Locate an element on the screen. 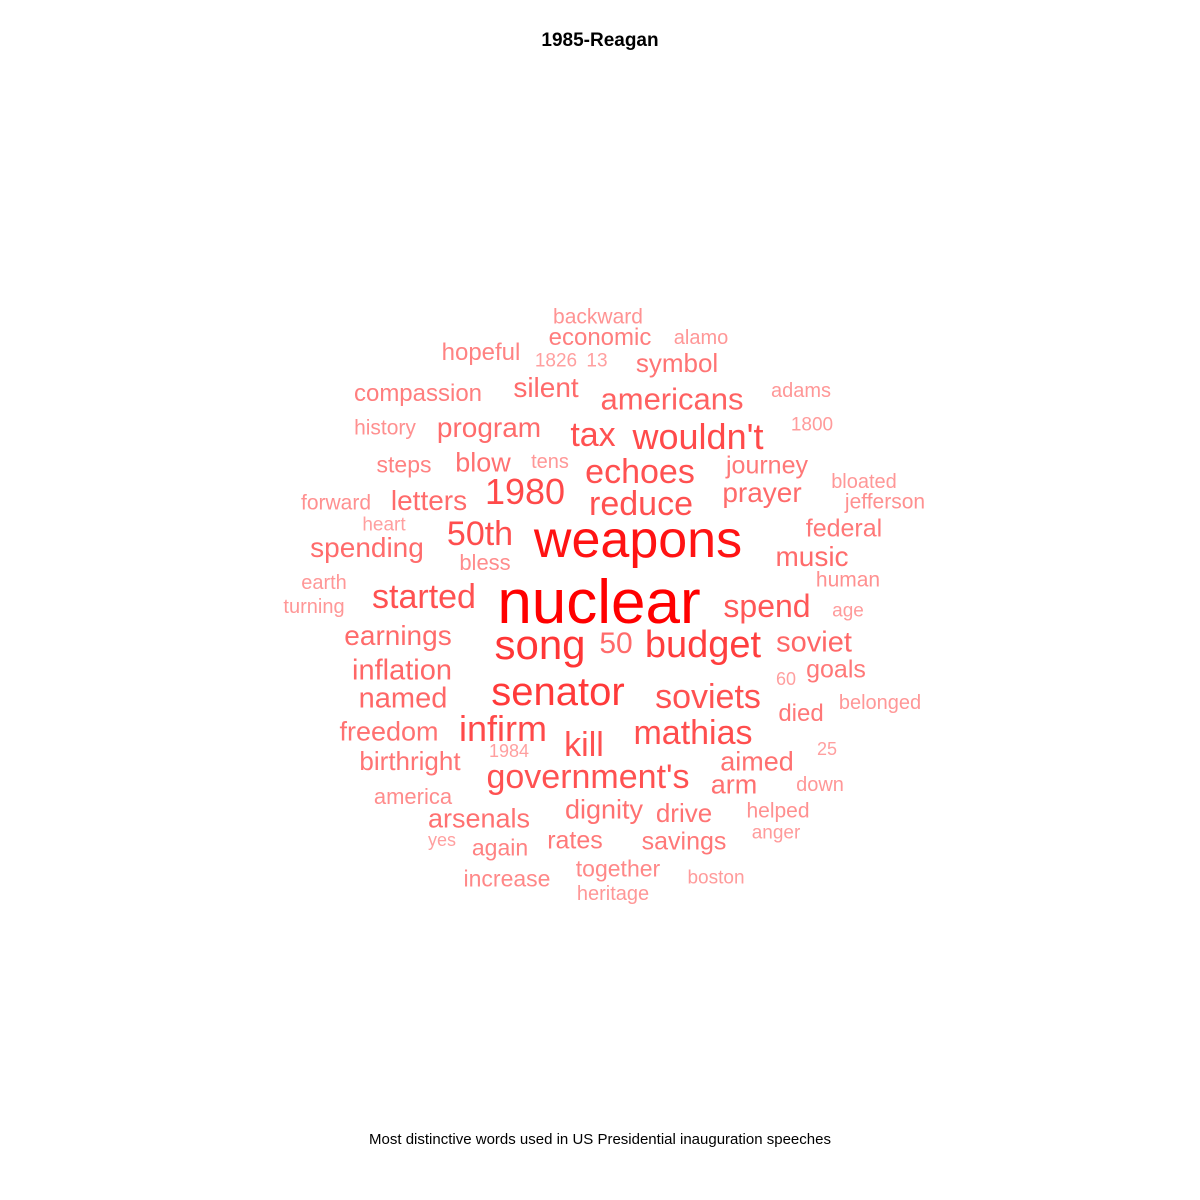  cloud-word: started is located at coordinates (424, 597).